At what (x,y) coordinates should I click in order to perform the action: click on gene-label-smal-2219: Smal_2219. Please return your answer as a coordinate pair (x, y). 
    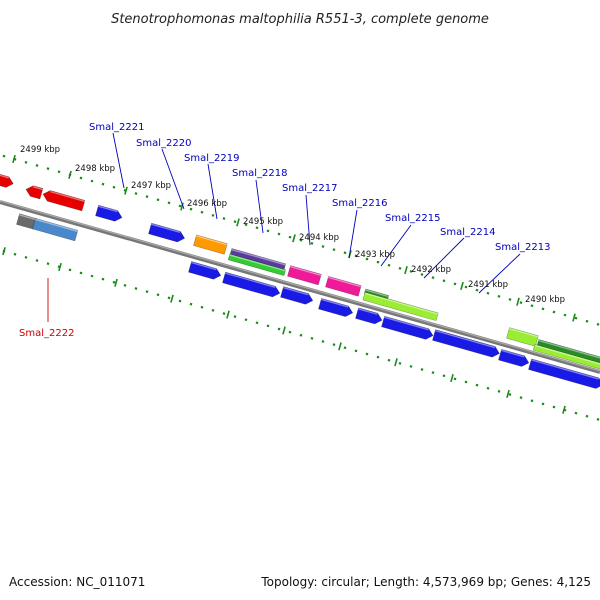
    Looking at the image, I should click on (211, 158).